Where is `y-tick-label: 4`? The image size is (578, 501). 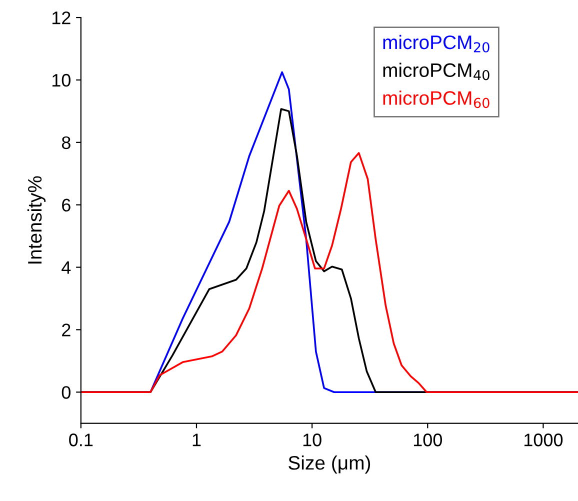 y-tick-label: 4 is located at coordinates (66, 267).